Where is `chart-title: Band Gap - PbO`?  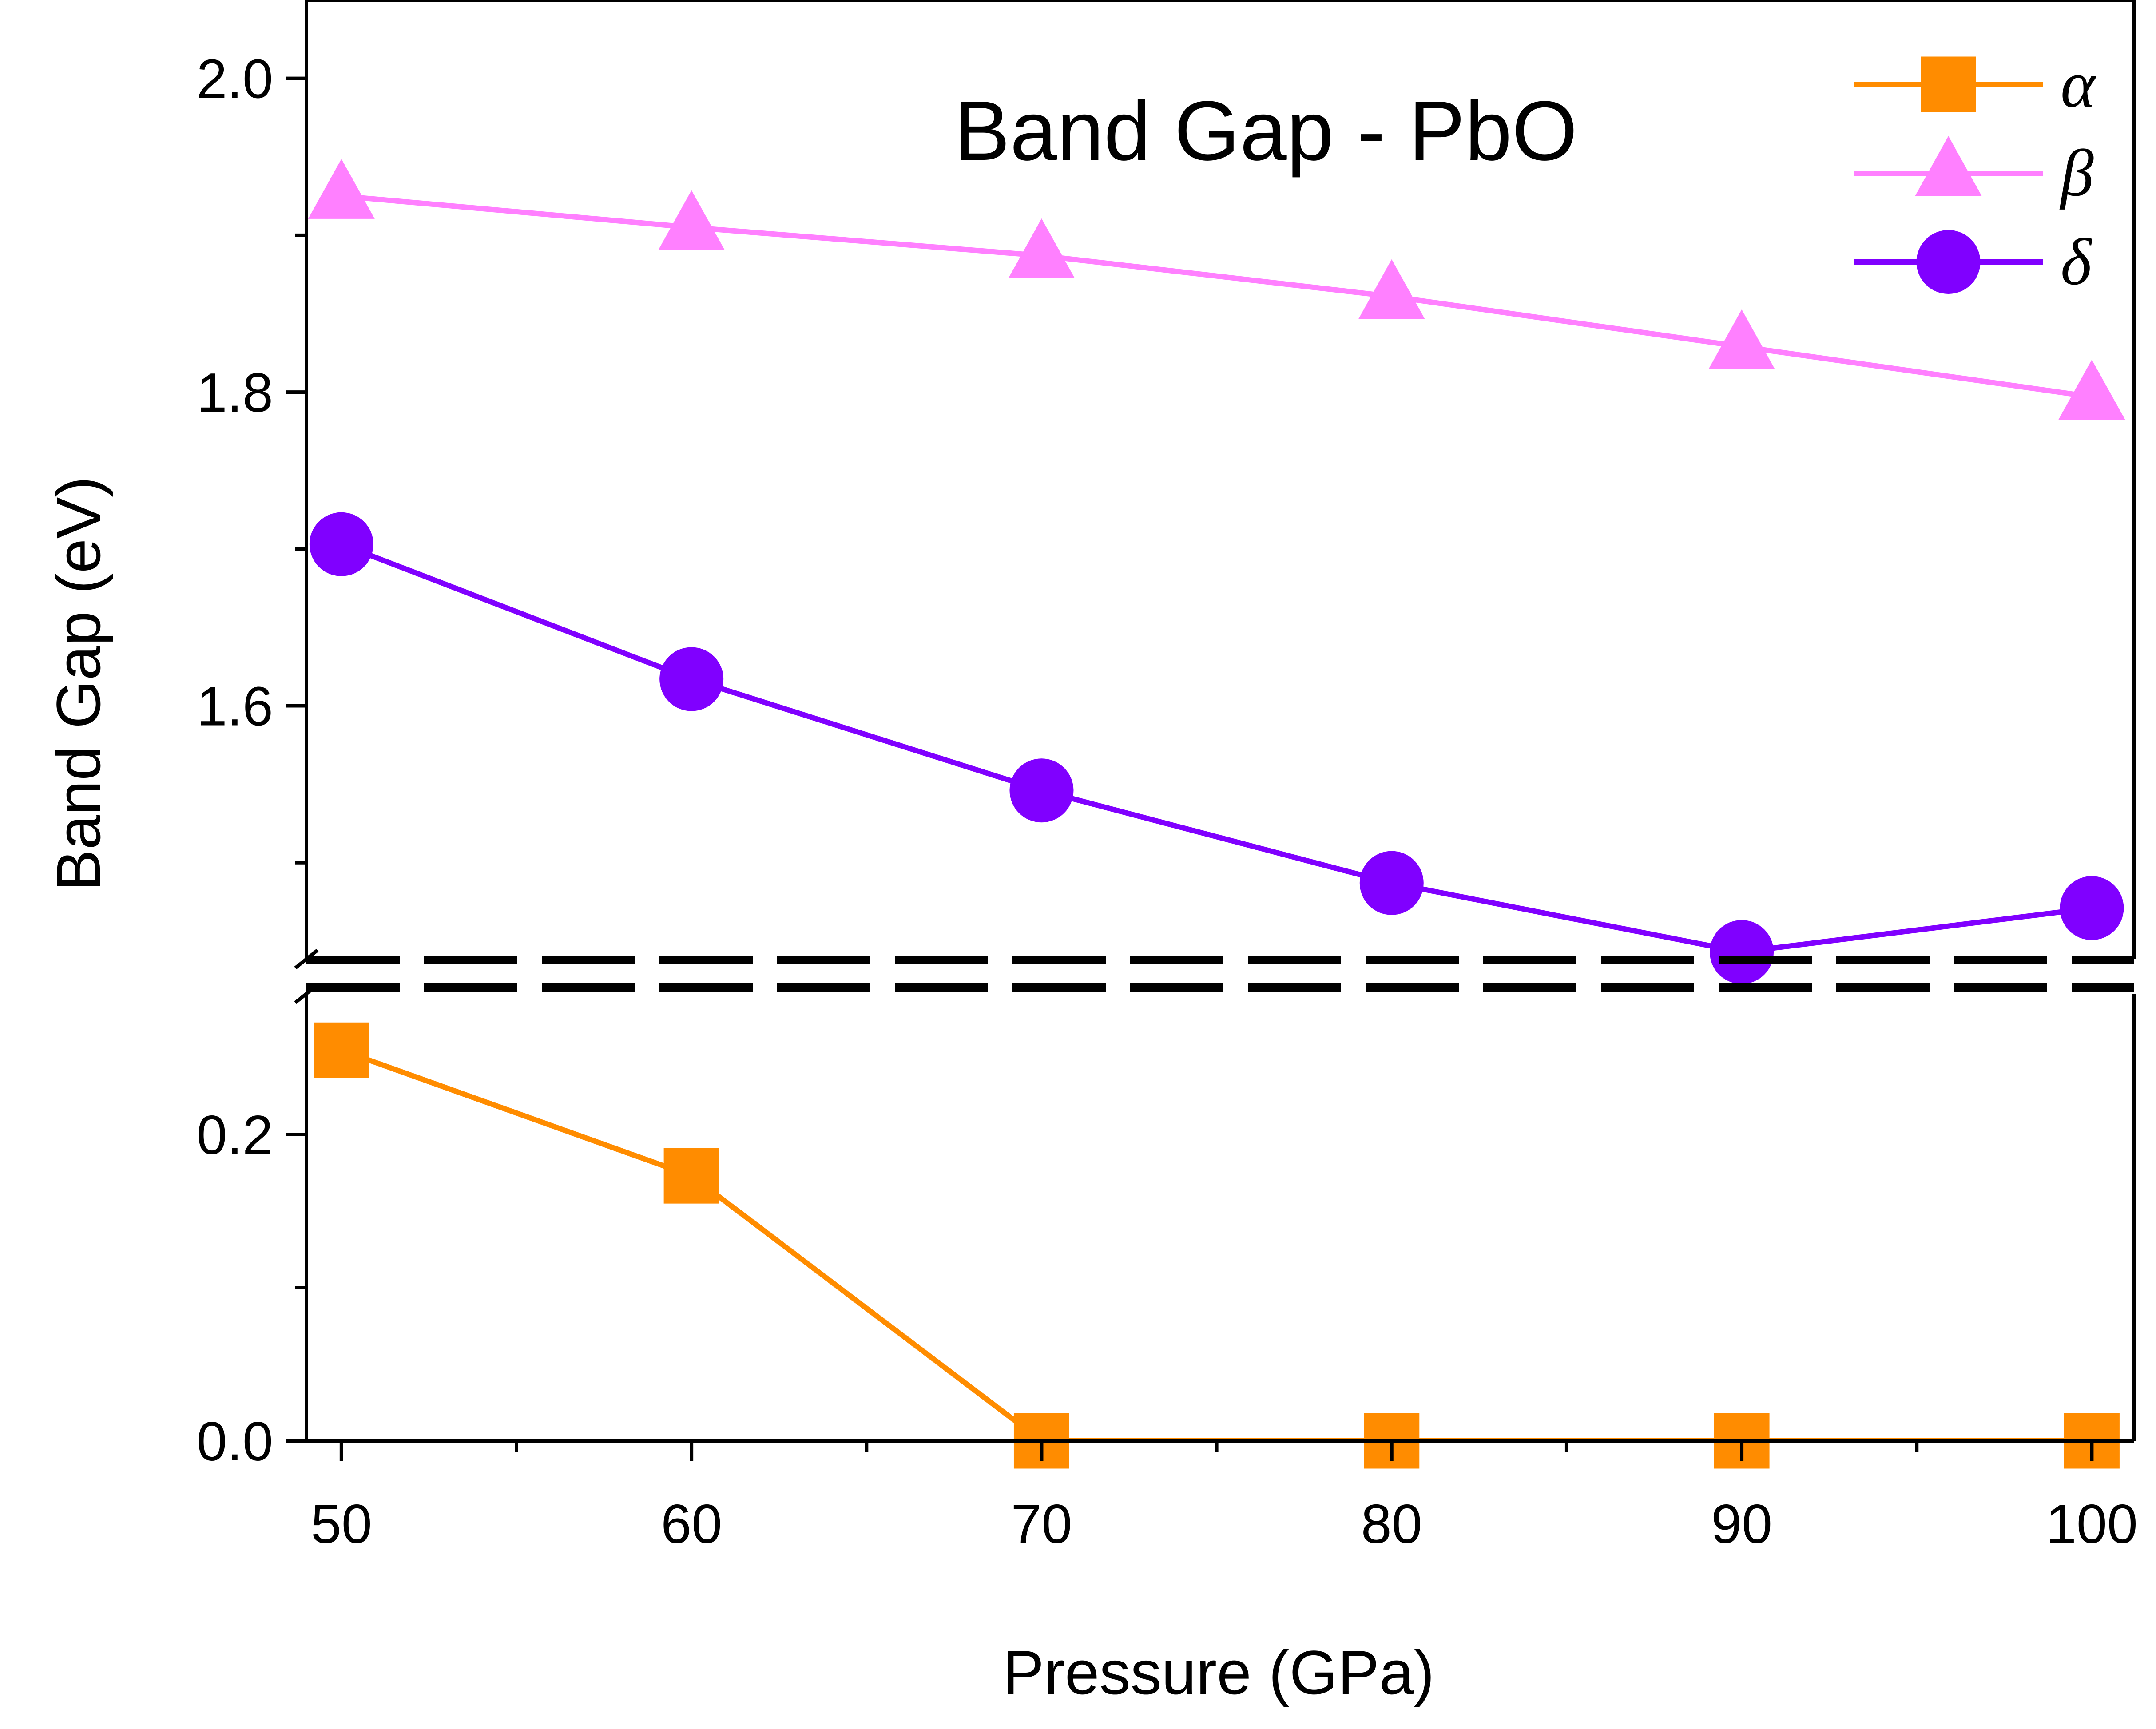
chart-title: Band Gap - PbO is located at coordinates (1266, 131).